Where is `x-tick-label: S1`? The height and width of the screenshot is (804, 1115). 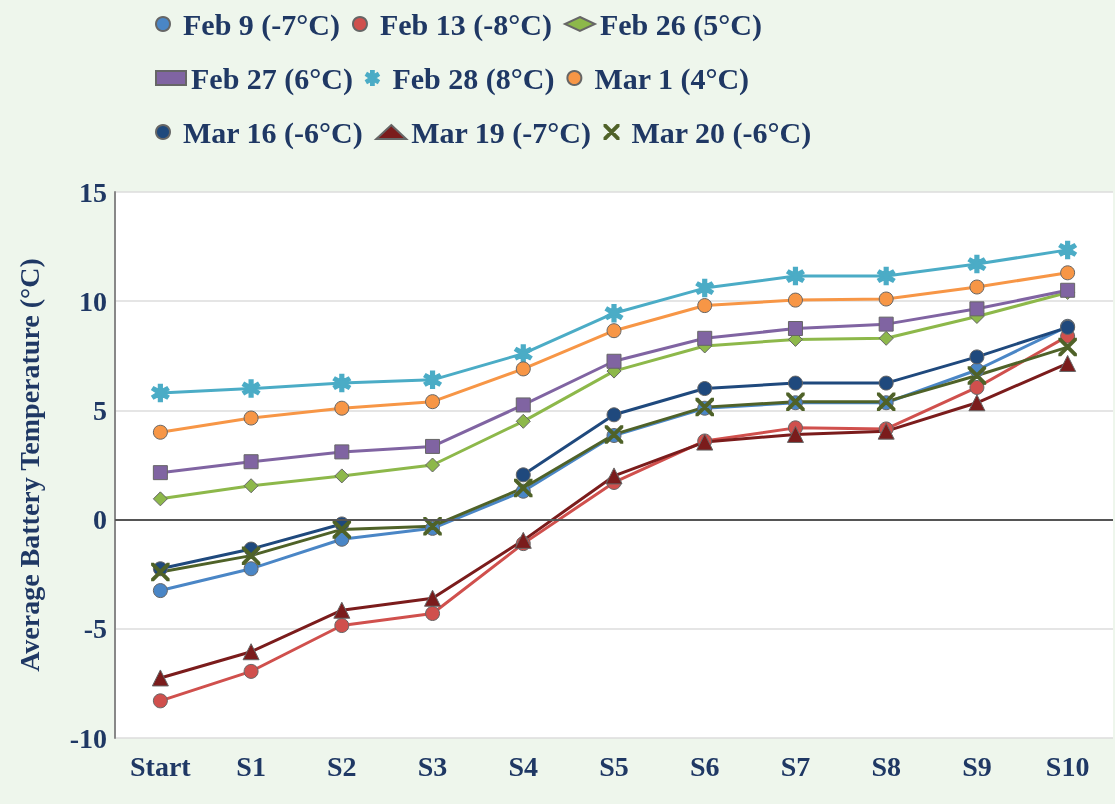
x-tick-label: S1 is located at coordinates (251, 766).